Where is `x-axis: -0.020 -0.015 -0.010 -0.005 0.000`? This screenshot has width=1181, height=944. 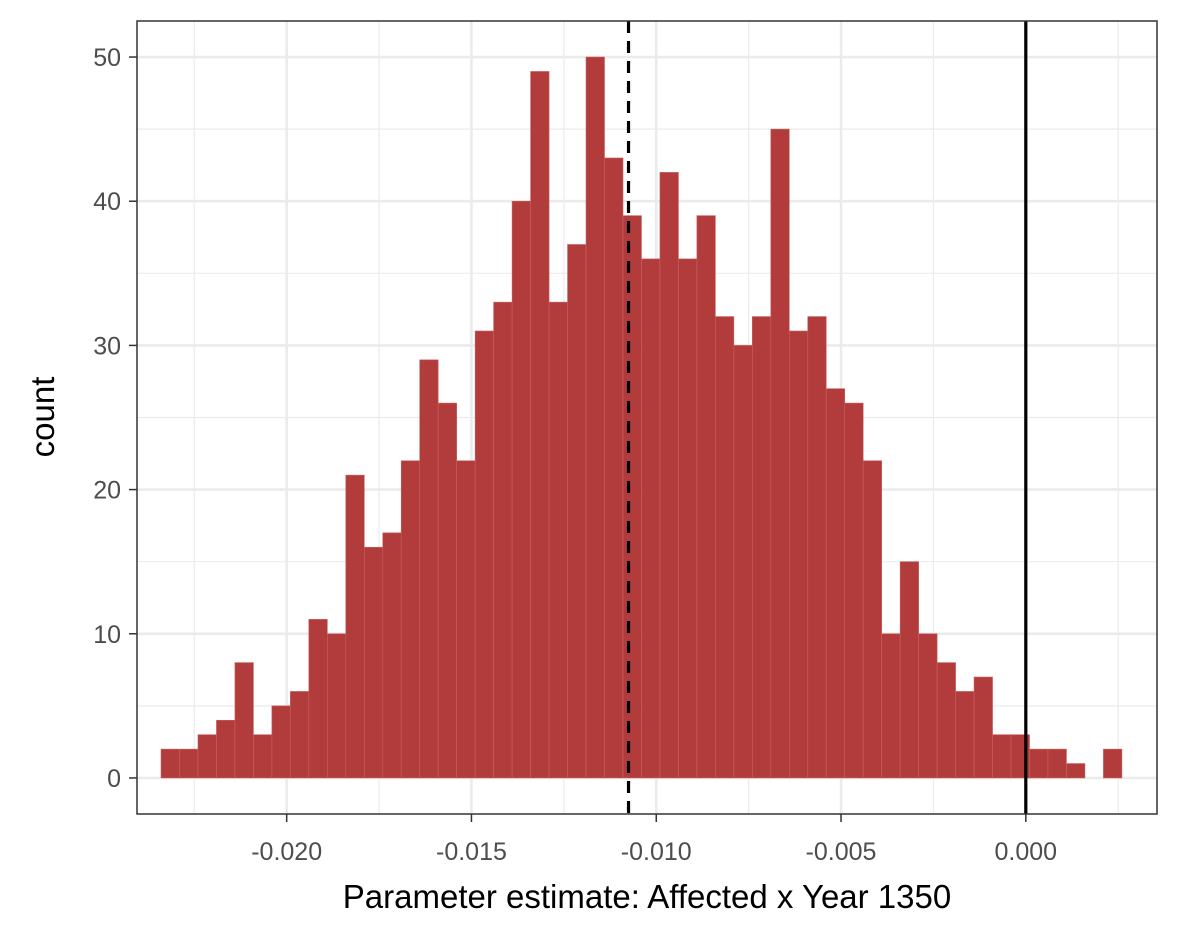 x-axis: -0.020 -0.015 -0.010 -0.005 0.000 is located at coordinates (654, 840).